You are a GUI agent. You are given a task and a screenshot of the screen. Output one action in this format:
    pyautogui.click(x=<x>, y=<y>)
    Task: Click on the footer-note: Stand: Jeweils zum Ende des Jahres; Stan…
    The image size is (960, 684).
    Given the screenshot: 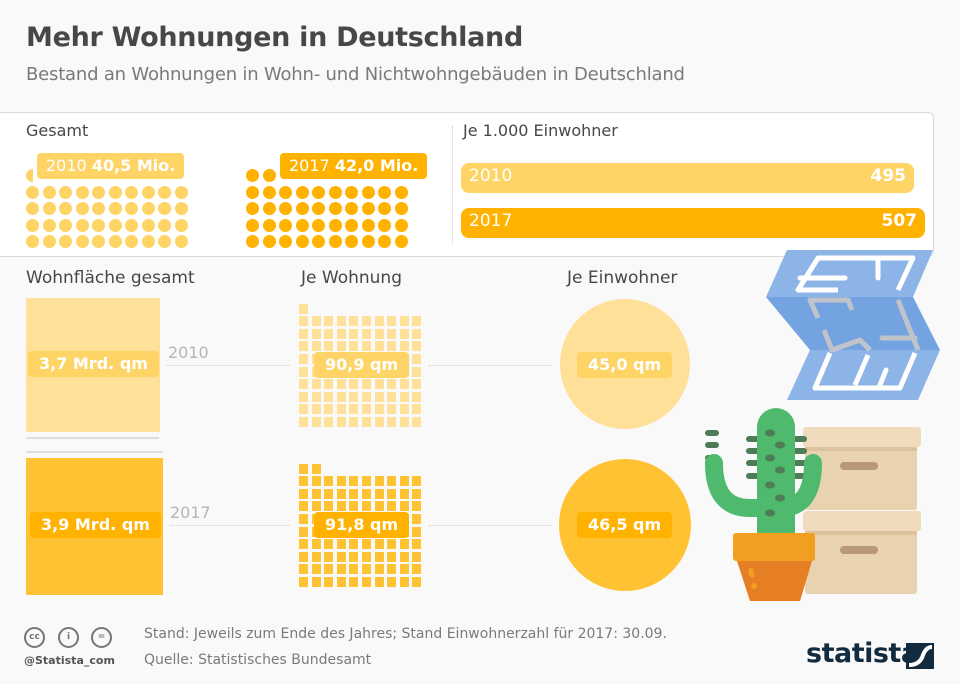 What is the action you would take?
    pyautogui.click(x=405, y=634)
    